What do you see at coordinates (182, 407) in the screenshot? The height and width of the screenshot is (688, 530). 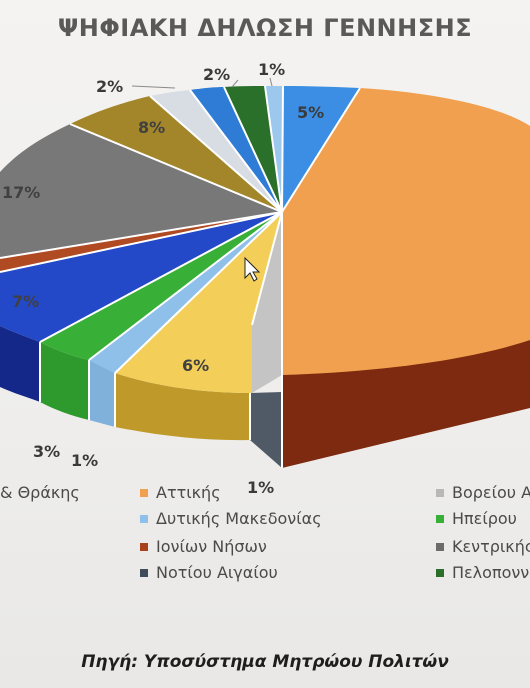 I see `slice-side-yellow` at bounding box center [182, 407].